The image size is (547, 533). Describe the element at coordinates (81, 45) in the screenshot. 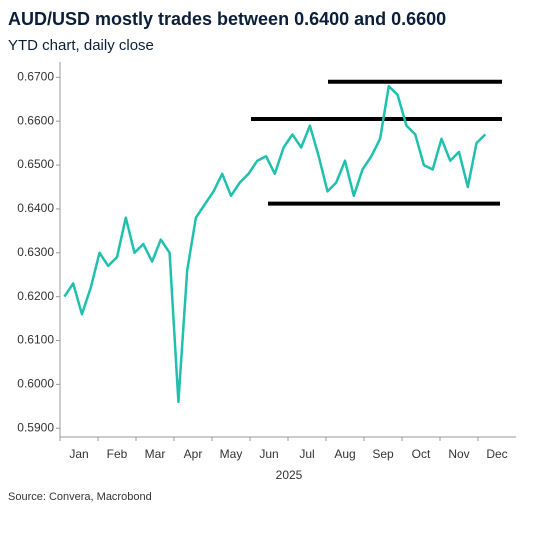

I see `chart-subtitle: YTD chart, daily close` at that location.